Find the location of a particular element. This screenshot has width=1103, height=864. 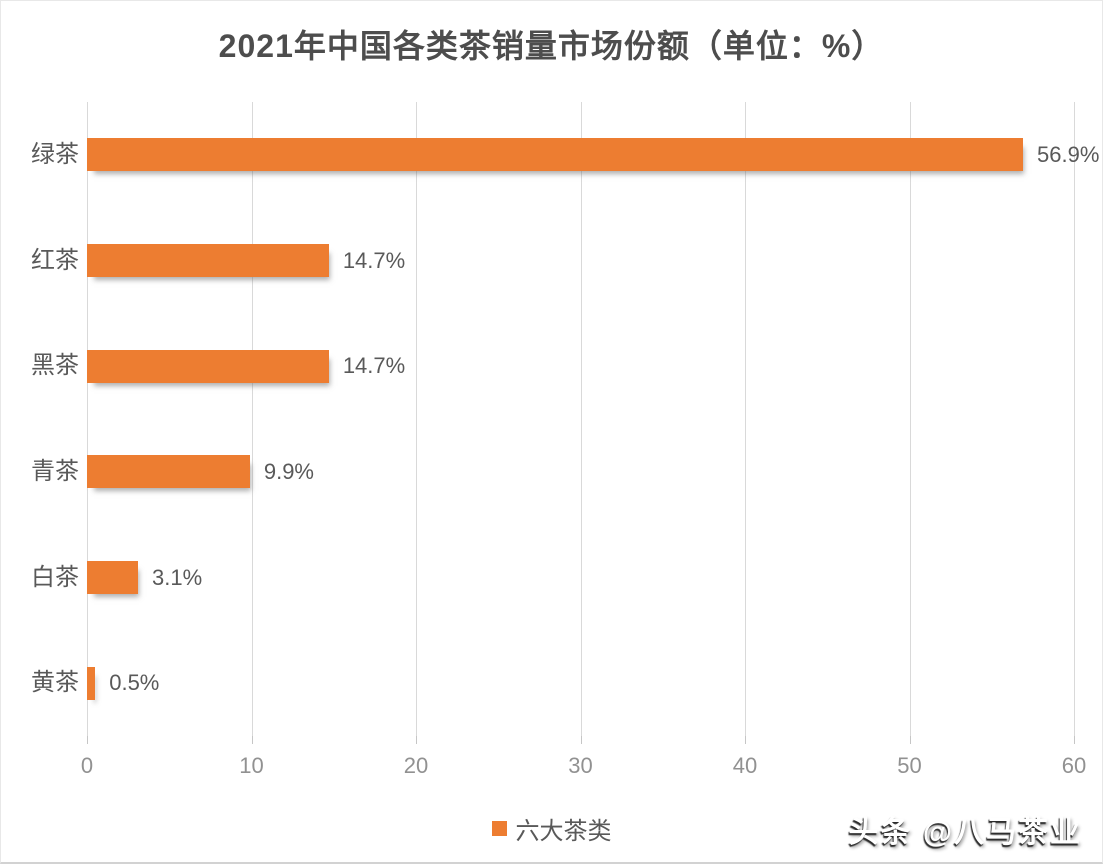

value-label: 9.9% is located at coordinates (288, 471).